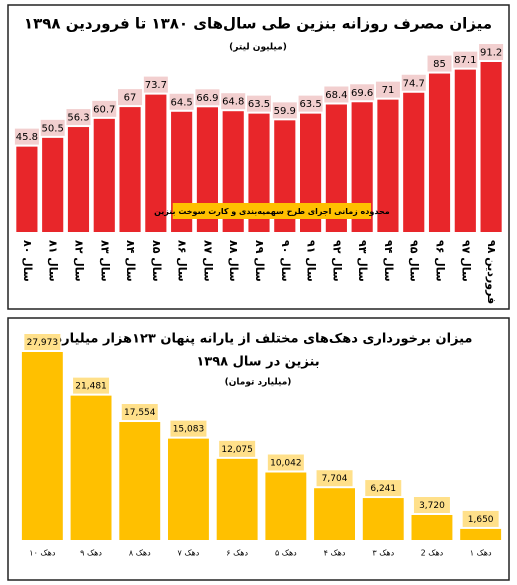  I want to click on x-tick-label: دهک 2, so click(432, 553).